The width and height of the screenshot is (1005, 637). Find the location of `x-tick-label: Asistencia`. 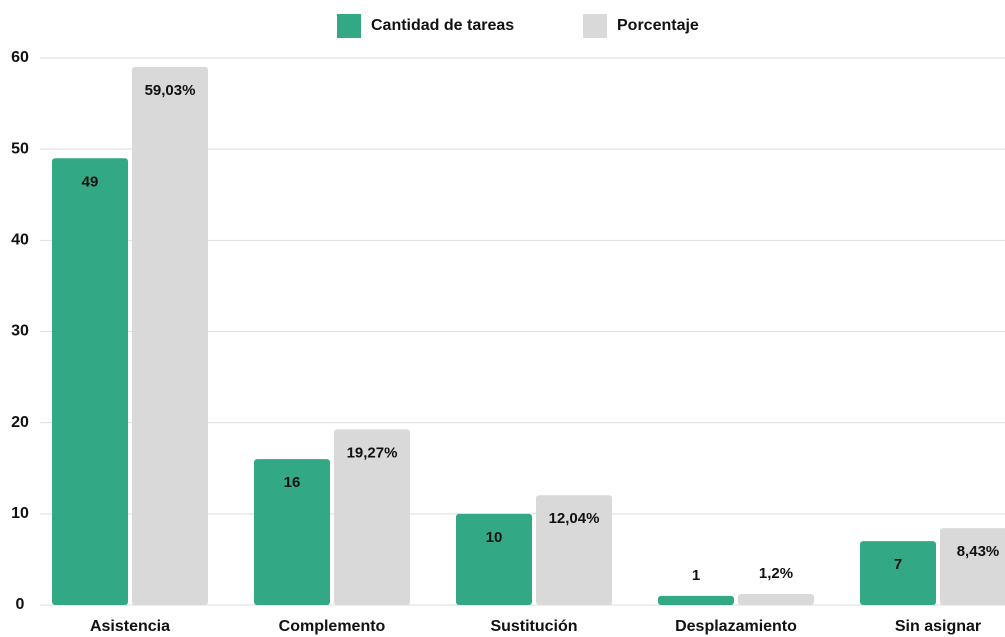

x-tick-label: Asistencia is located at coordinates (130, 626).